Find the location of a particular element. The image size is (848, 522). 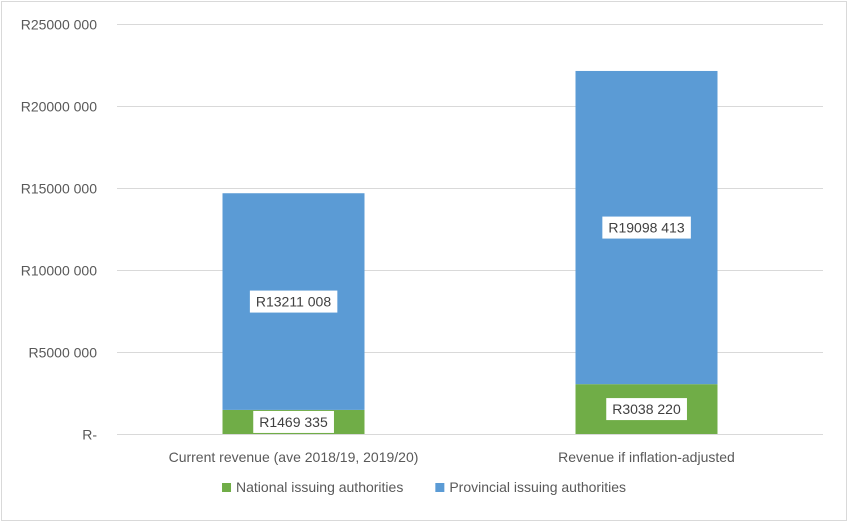

legend-item: National issuing authorities is located at coordinates (312, 487).